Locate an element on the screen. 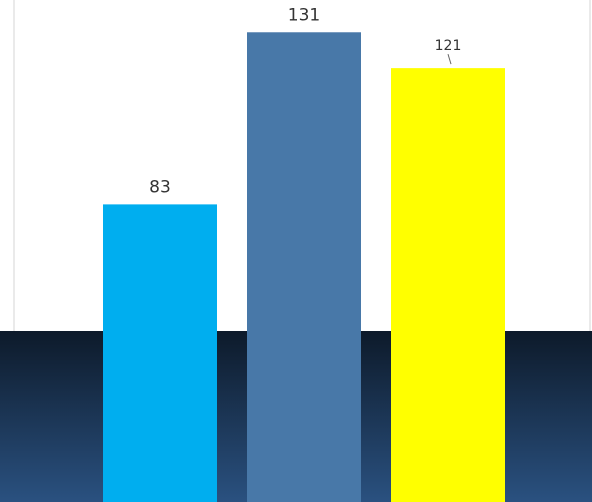 The width and height of the screenshot is (592, 502). value-label-1: 83 is located at coordinates (160, 187).